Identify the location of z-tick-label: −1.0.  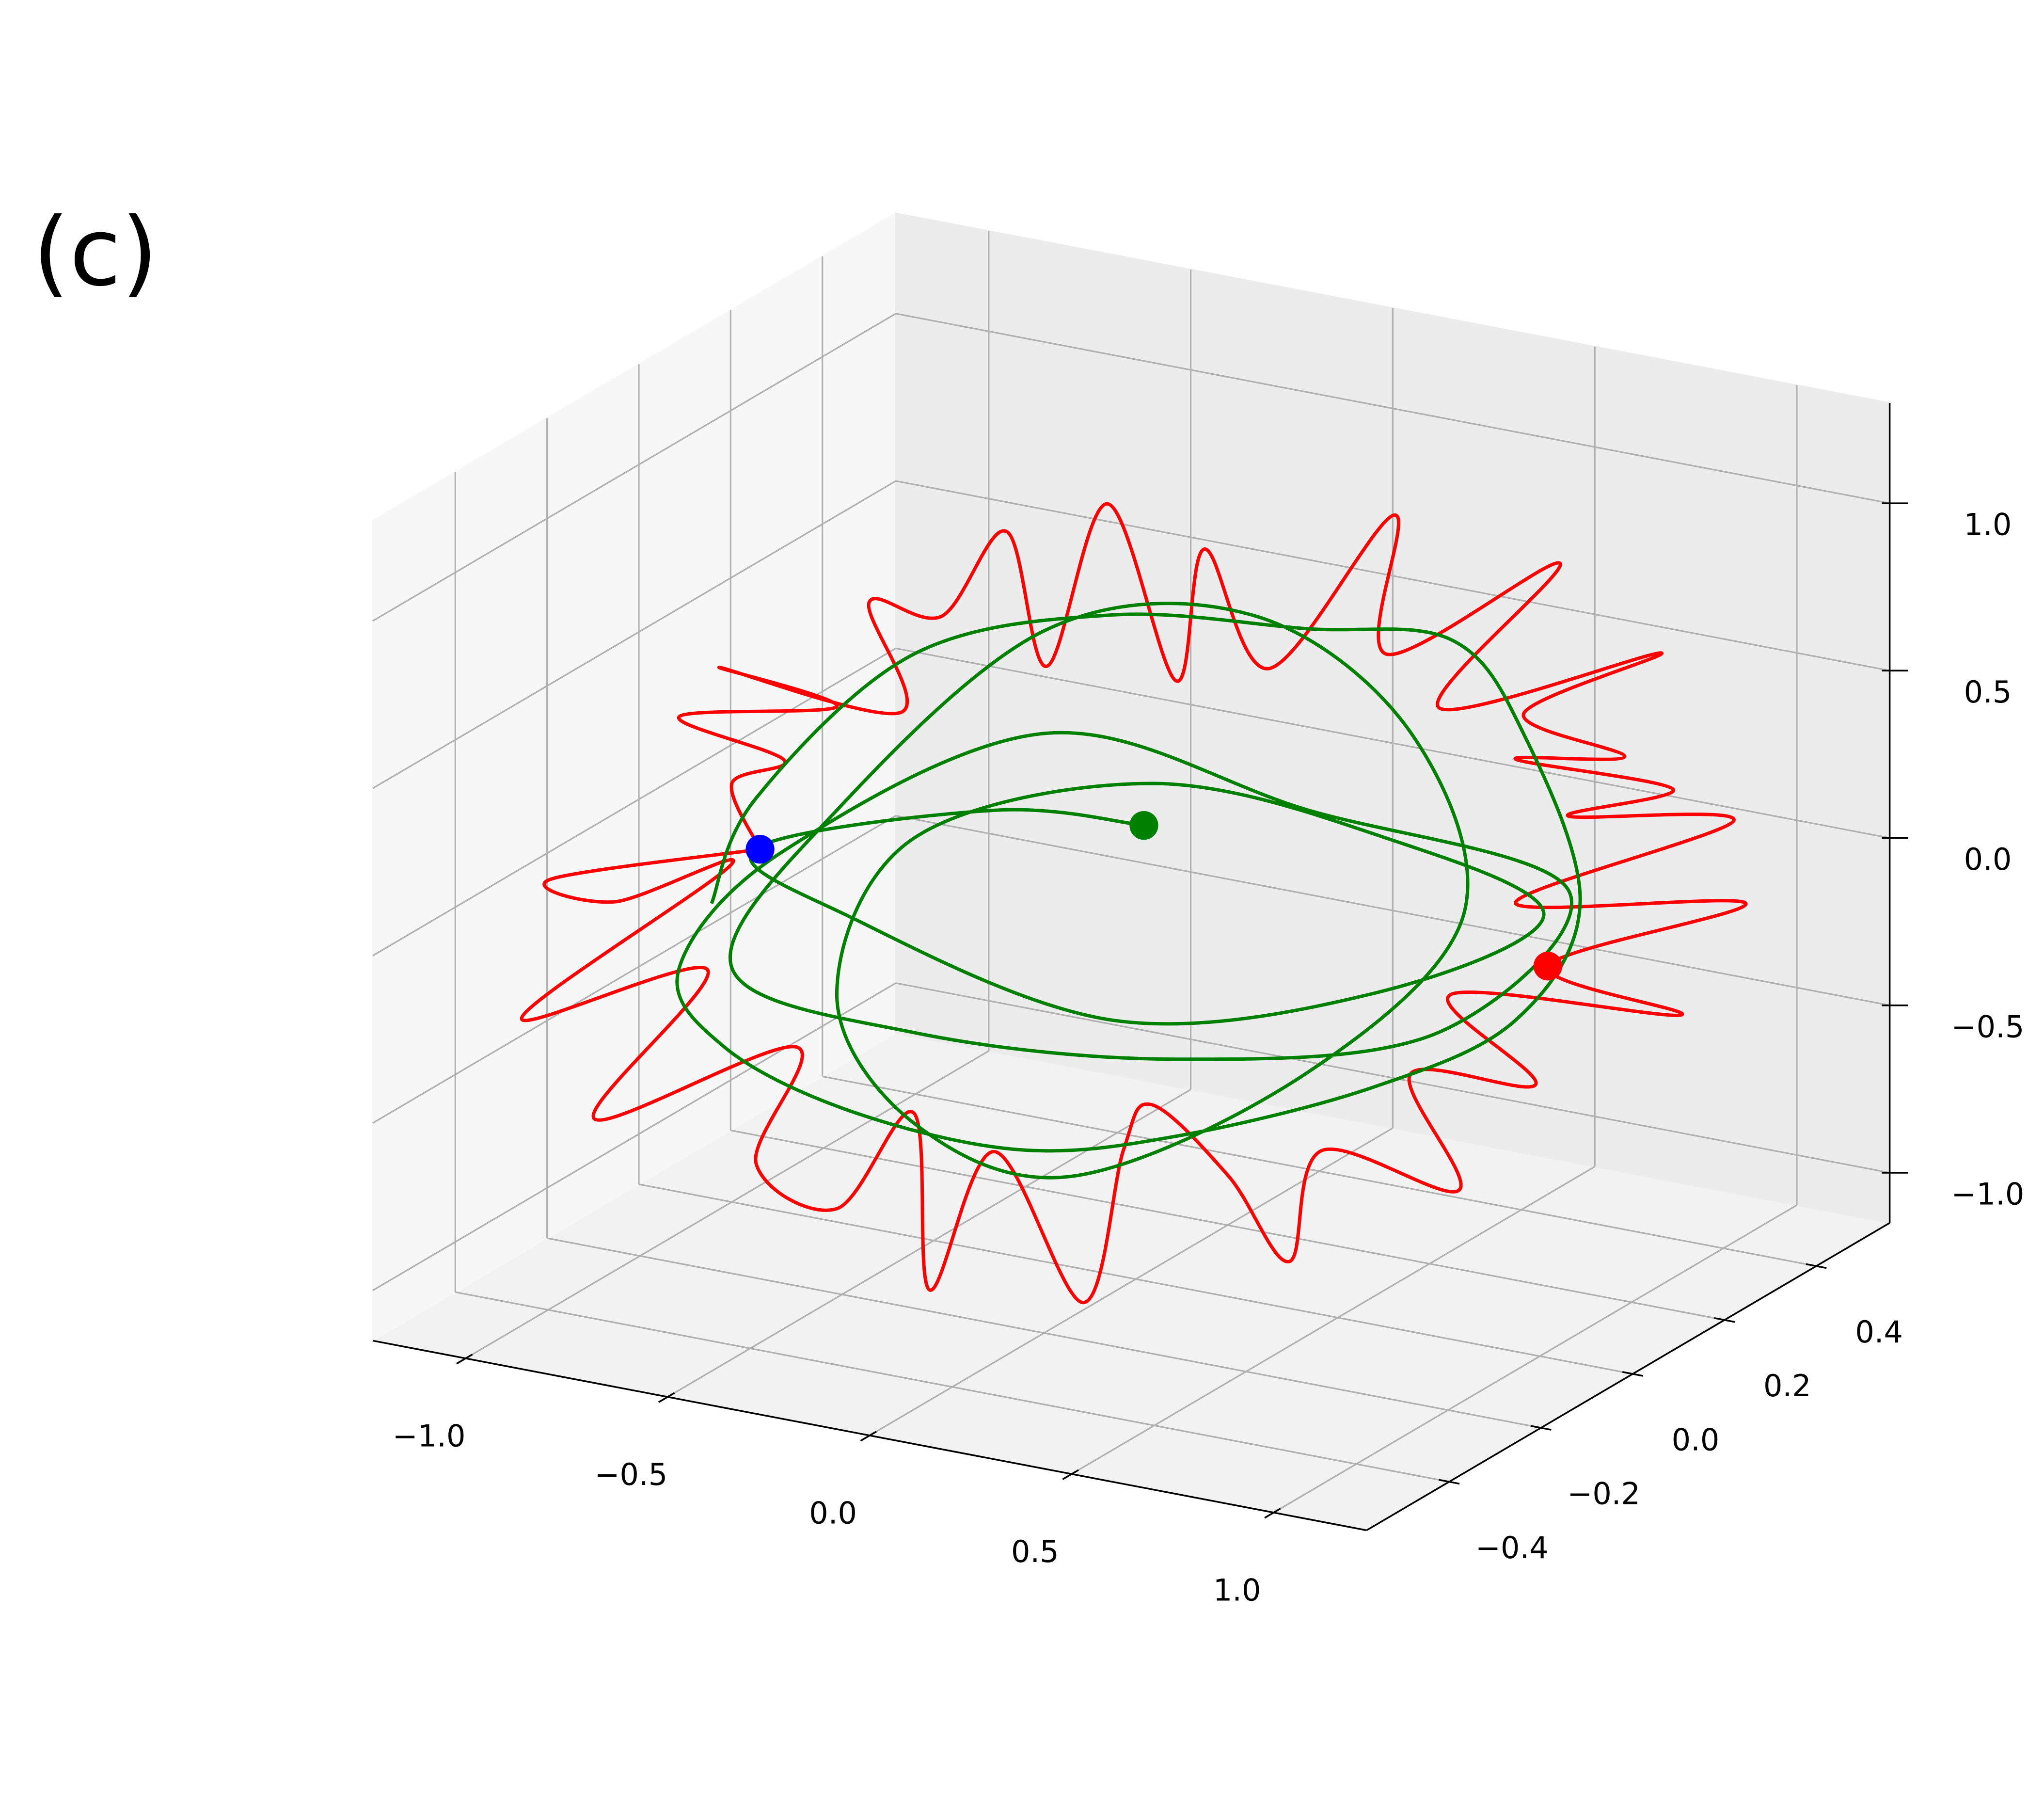
(1988, 1194).